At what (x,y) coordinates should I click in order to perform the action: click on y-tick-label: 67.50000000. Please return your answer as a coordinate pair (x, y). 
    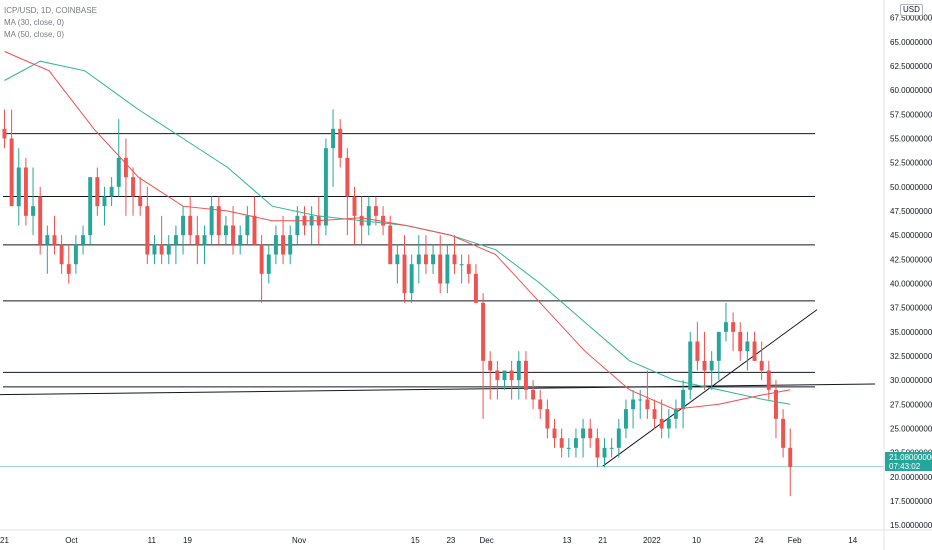
    Looking at the image, I should click on (911, 18).